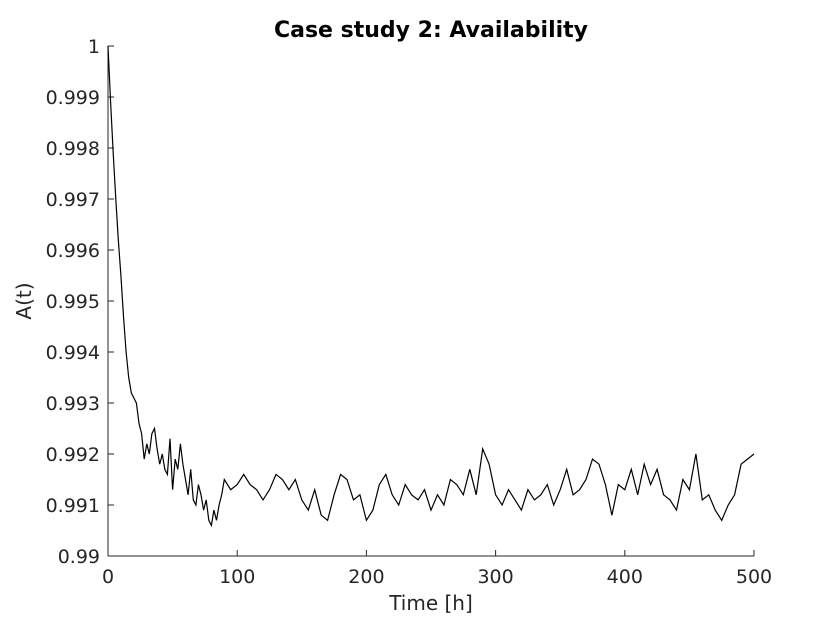 The image size is (834, 625). Describe the element at coordinates (108, 577) in the screenshot. I see `x-tick-label: 0` at that location.